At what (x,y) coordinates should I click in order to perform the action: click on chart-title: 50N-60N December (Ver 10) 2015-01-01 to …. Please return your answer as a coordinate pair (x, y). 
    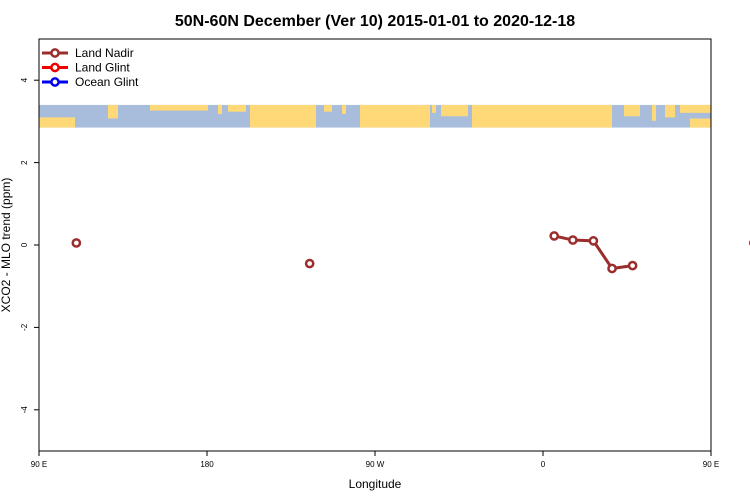
    Looking at the image, I should click on (375, 21).